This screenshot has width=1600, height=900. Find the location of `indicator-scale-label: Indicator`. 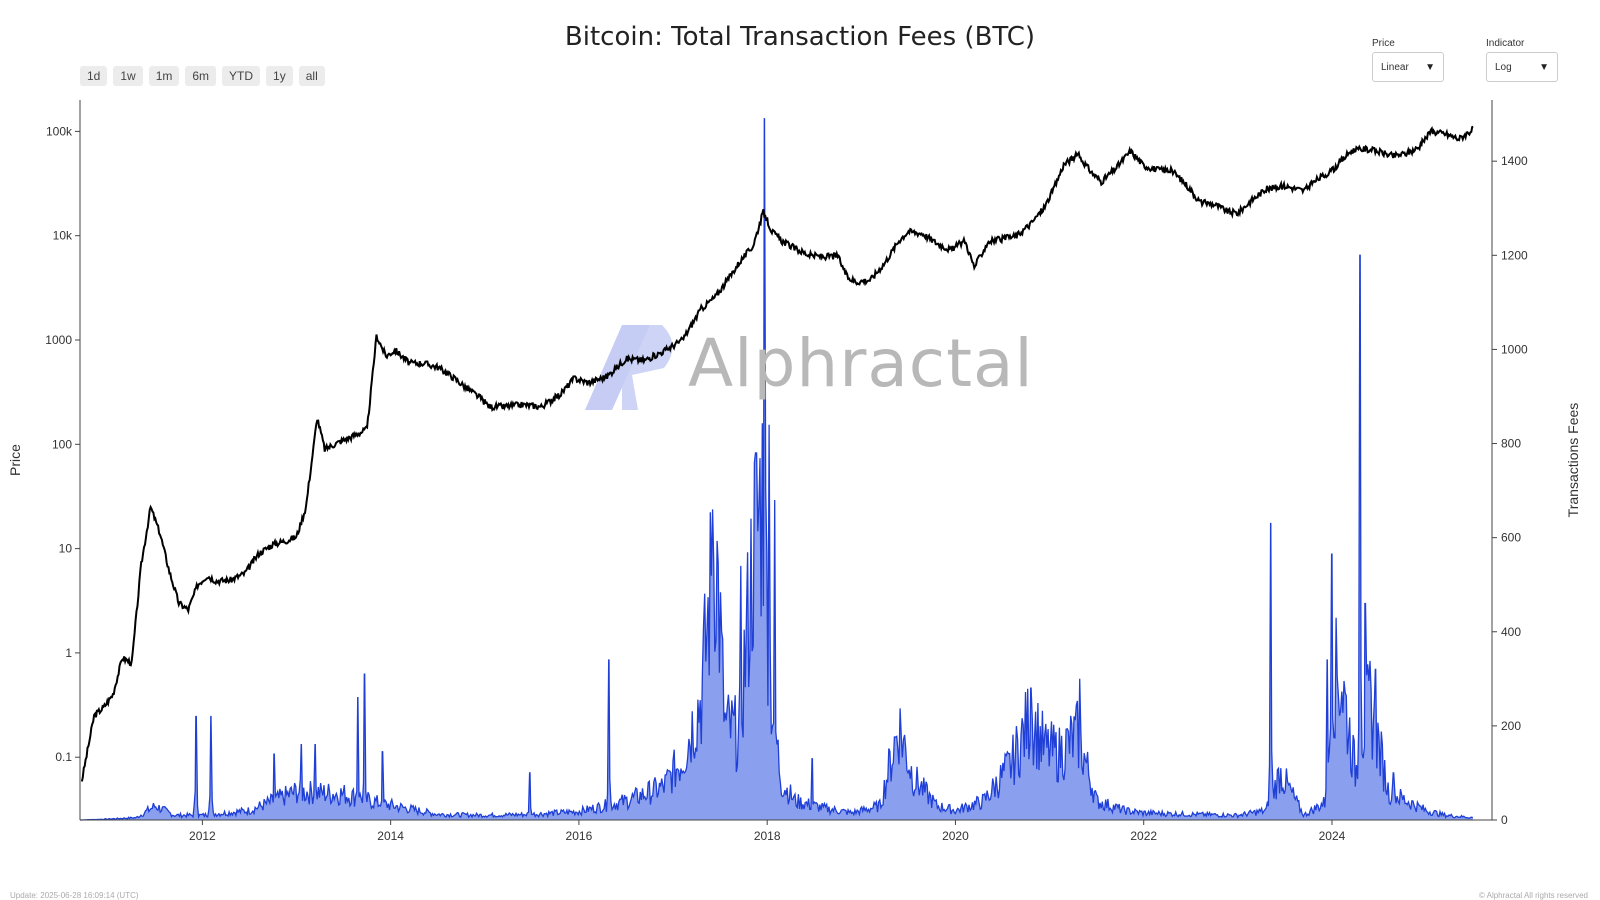

indicator-scale-label: Indicator is located at coordinates (1505, 43).